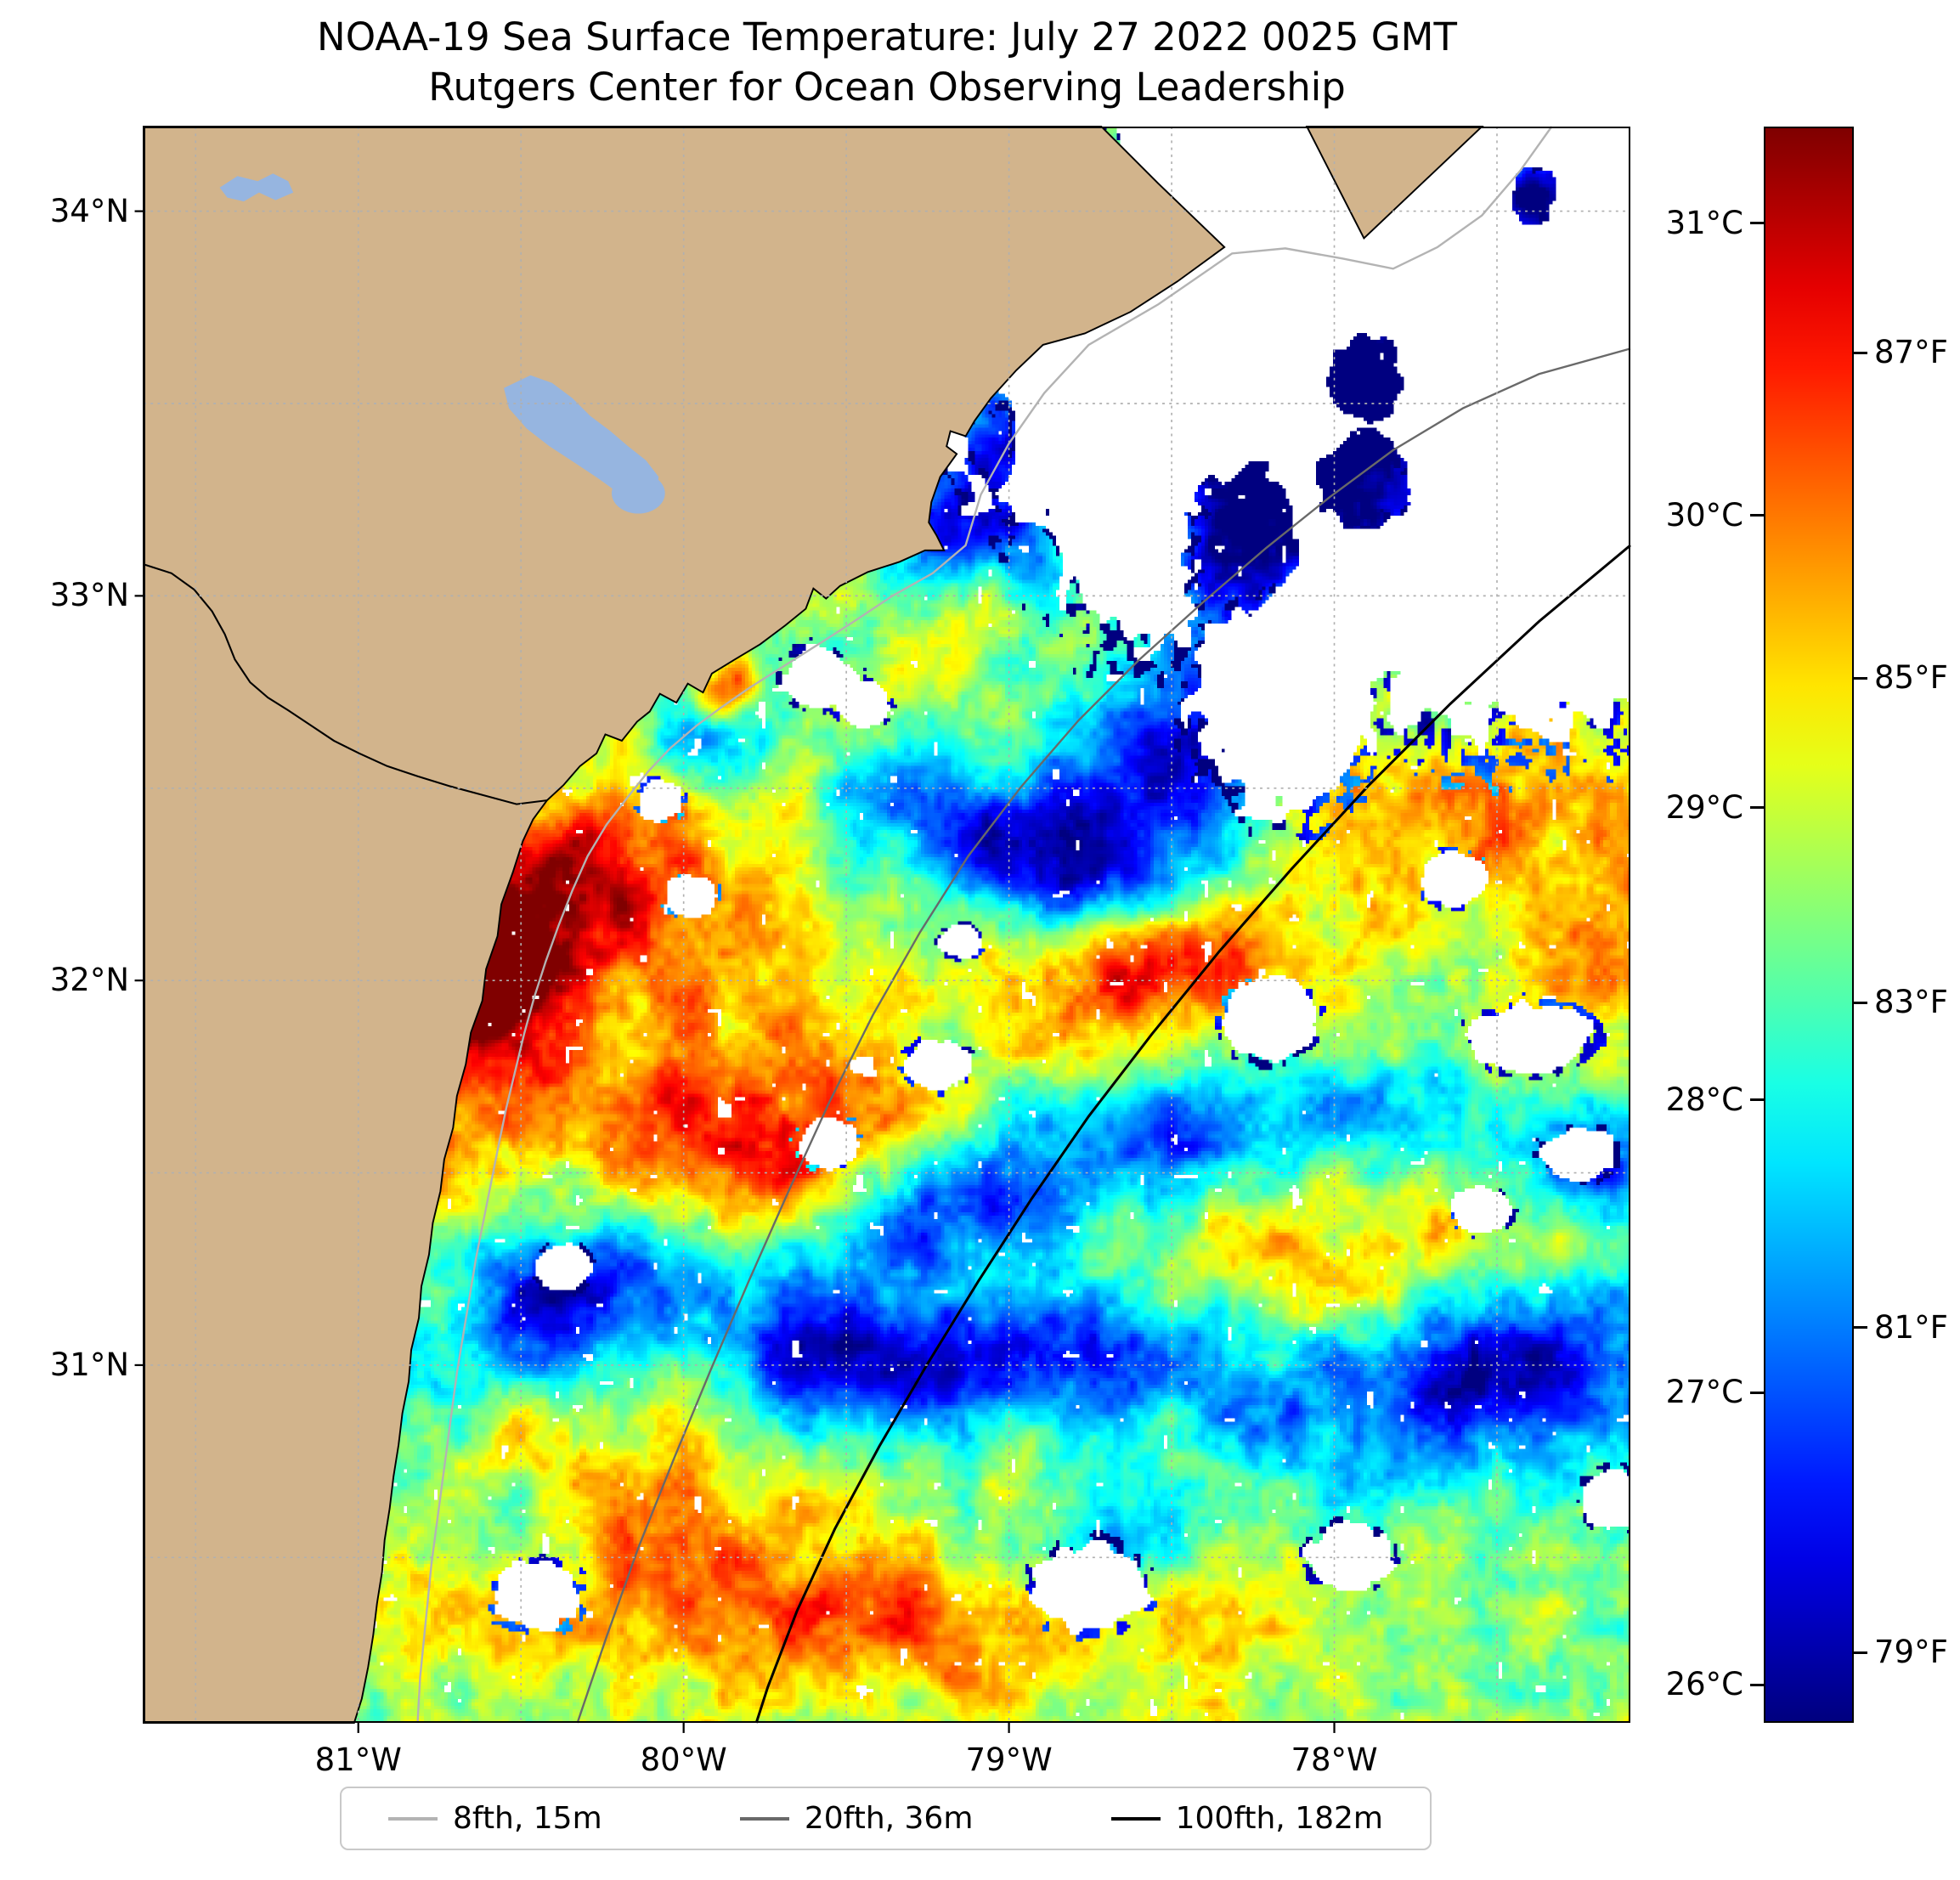  I want to click on x-tick-label--80: 80°W, so click(684, 1760).